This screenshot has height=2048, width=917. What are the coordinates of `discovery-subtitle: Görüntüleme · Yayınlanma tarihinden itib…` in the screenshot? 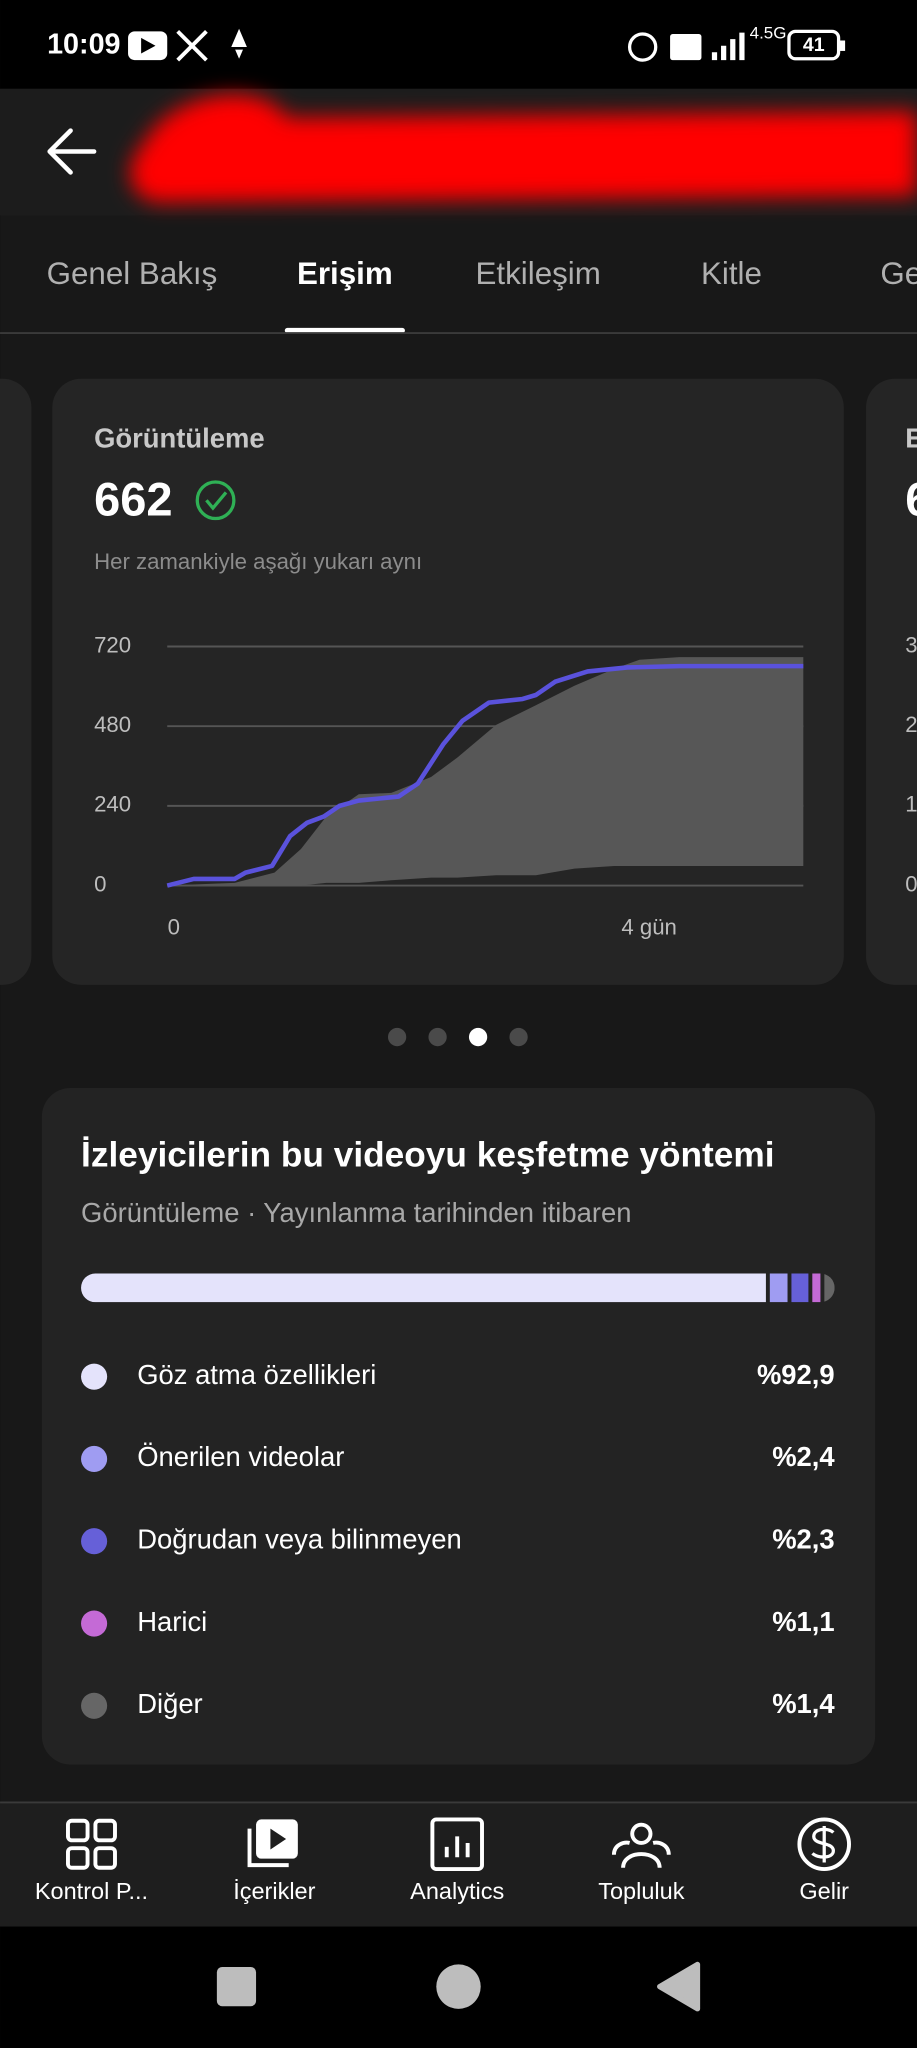 It's located at (356, 1212).